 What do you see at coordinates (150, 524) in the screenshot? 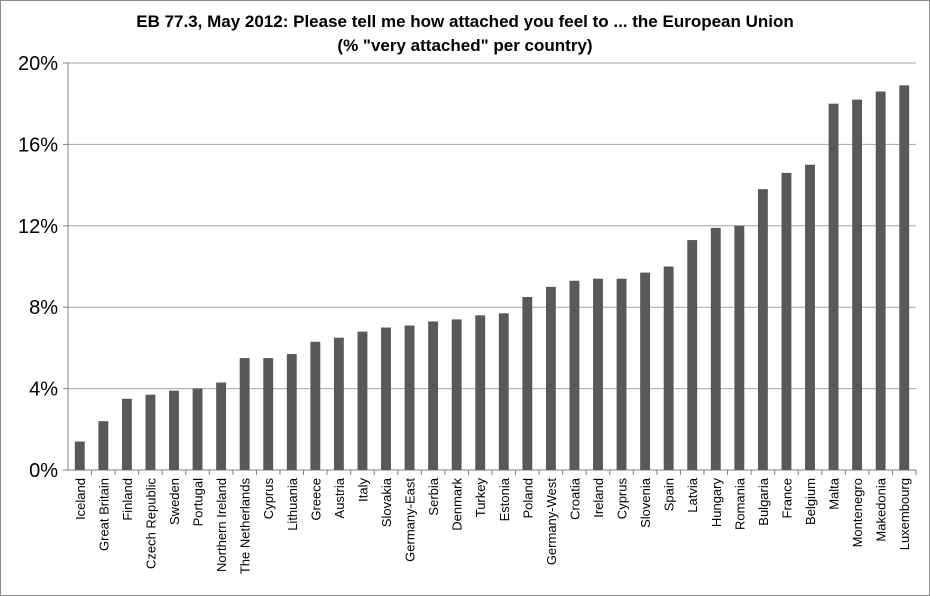
I see `x-tick-label: Czech Republic` at bounding box center [150, 524].